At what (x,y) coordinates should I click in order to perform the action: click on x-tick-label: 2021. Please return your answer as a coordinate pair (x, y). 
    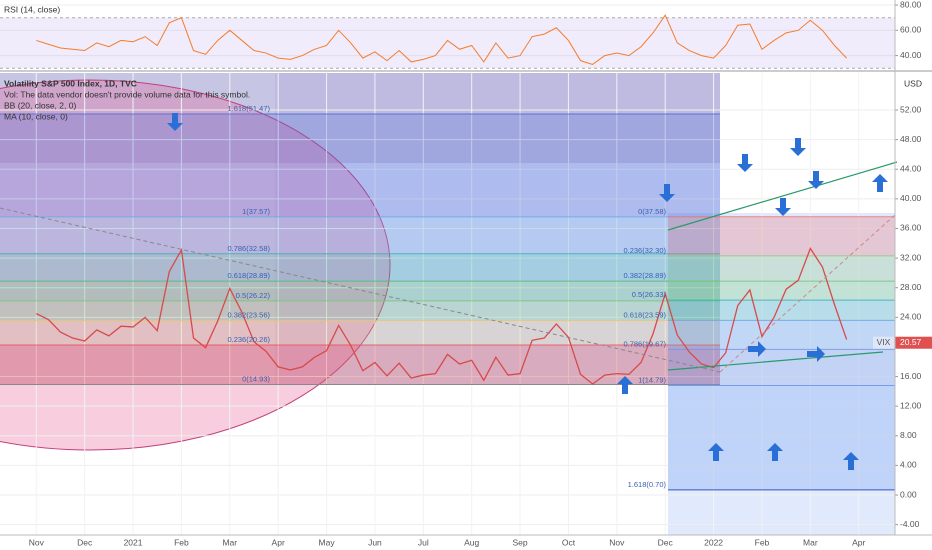
    Looking at the image, I should click on (133, 542).